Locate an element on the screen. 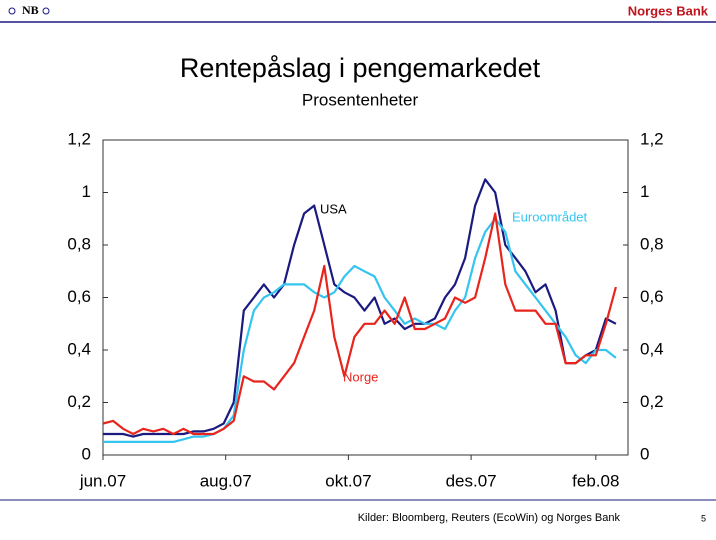 The width and height of the screenshot is (716, 540). brand: Norges Bank is located at coordinates (668, 10).